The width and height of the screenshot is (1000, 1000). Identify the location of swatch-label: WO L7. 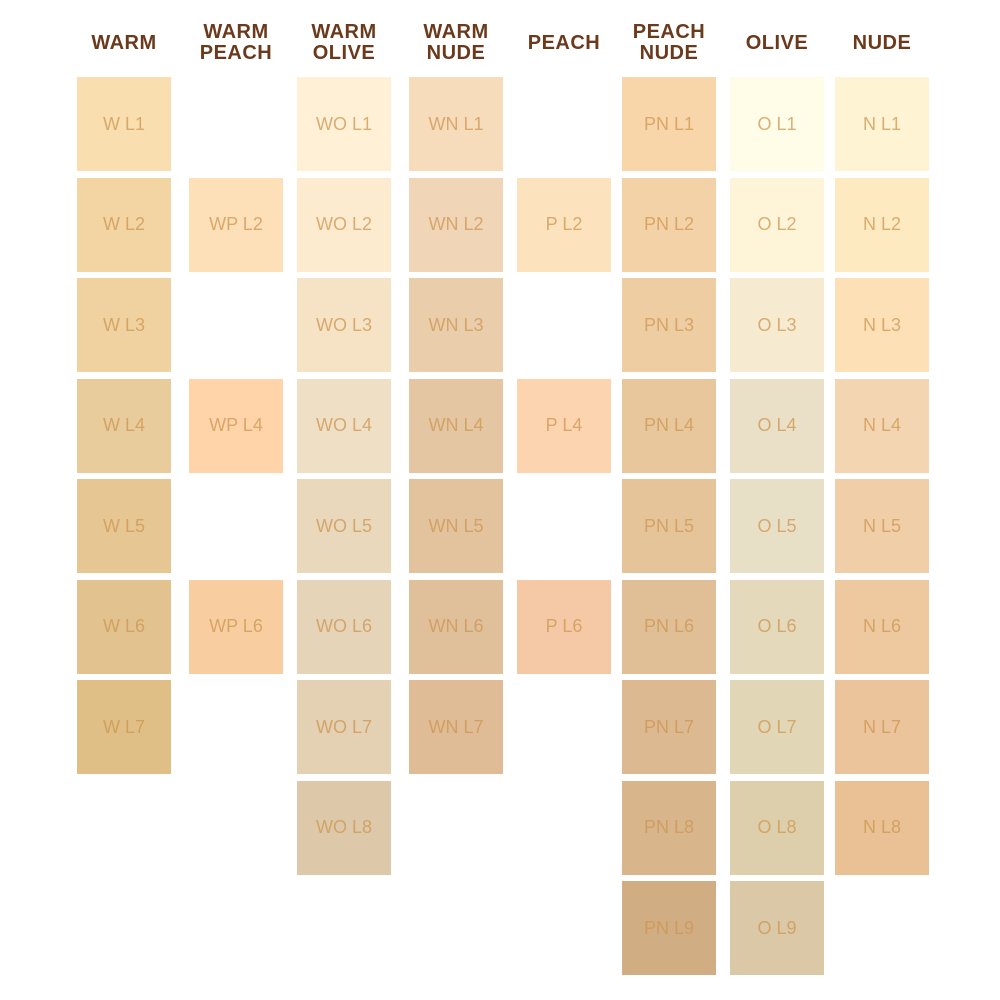
(343, 726).